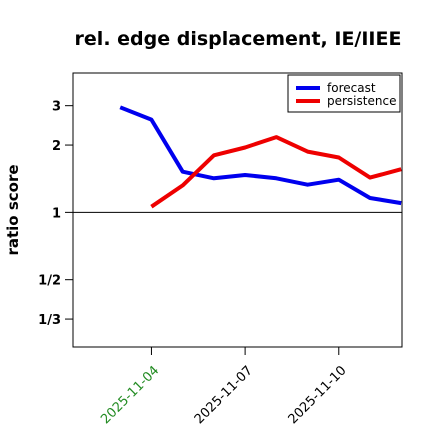 The image size is (440, 440). What do you see at coordinates (238, 39) in the screenshot?
I see `chart-title: rel. edge displacement, IE/IIEE` at bounding box center [238, 39].